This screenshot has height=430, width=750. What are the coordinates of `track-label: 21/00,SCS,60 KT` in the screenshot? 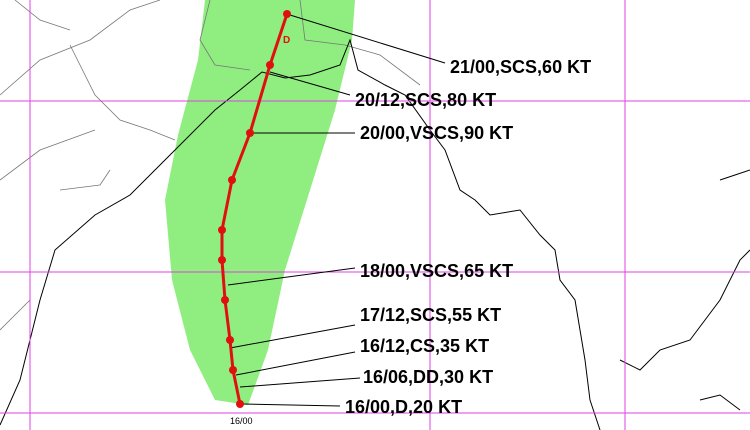 It's located at (520, 67).